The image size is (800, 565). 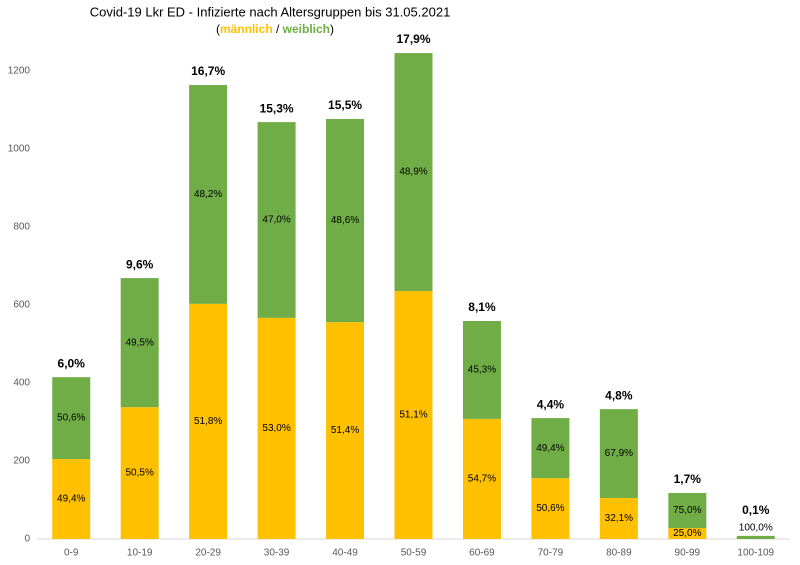 What do you see at coordinates (755, 553) in the screenshot?
I see `x-tick-label: 100-109` at bounding box center [755, 553].